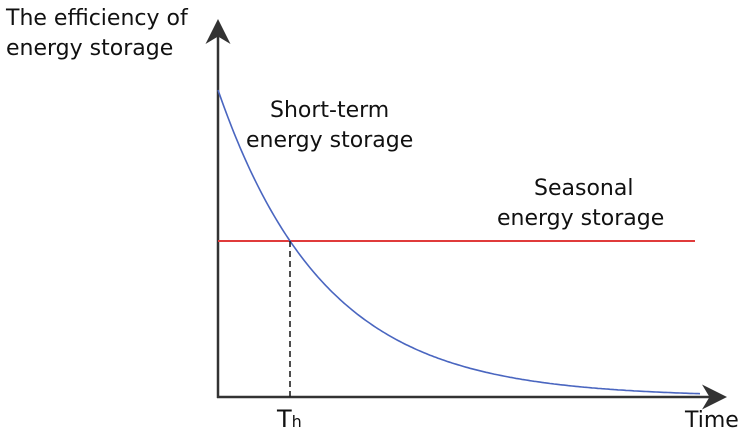 Image resolution: width=747 pixels, height=438 pixels. I want to click on seasonal-label-line2: energy storage, so click(581, 218).